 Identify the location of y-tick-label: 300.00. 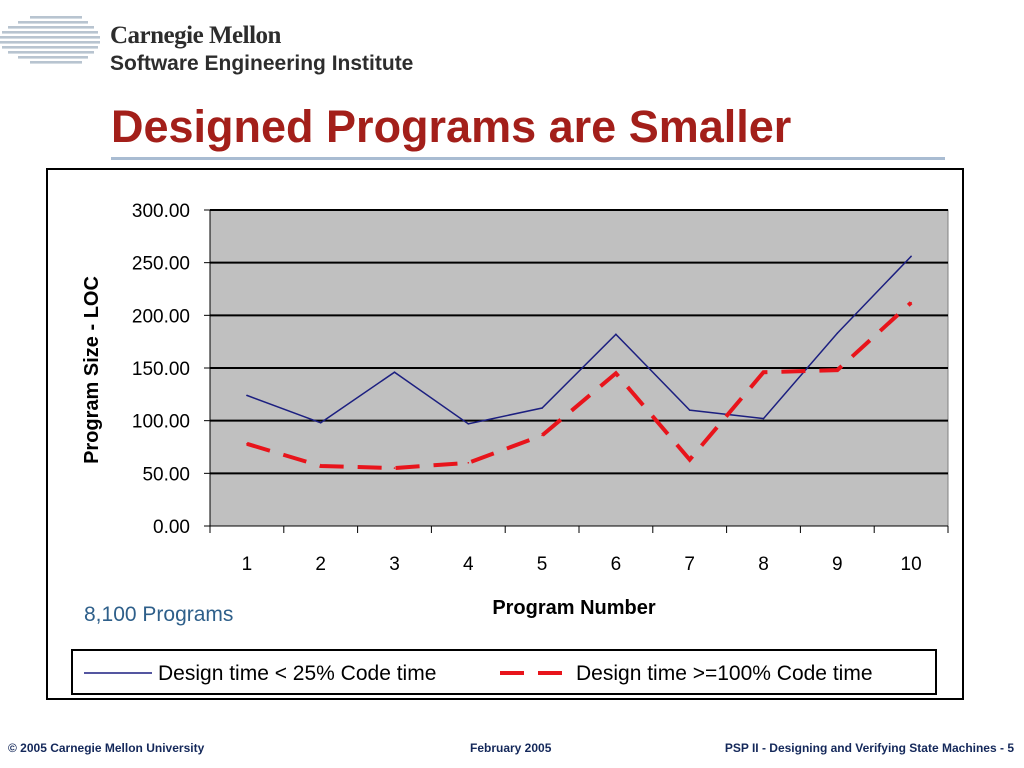
(161, 211).